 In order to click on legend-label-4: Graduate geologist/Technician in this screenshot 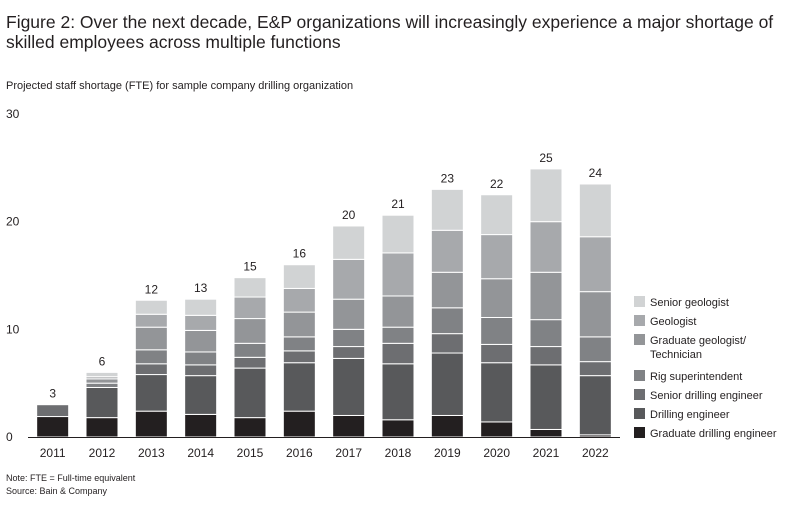, I will do `click(698, 348)`.